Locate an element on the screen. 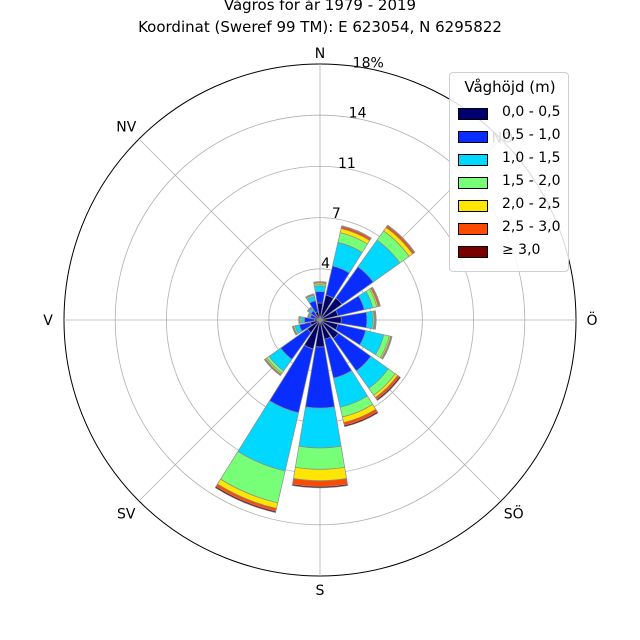 The height and width of the screenshot is (640, 640). legend-label: 1,5 - 2,0 is located at coordinates (531, 181).